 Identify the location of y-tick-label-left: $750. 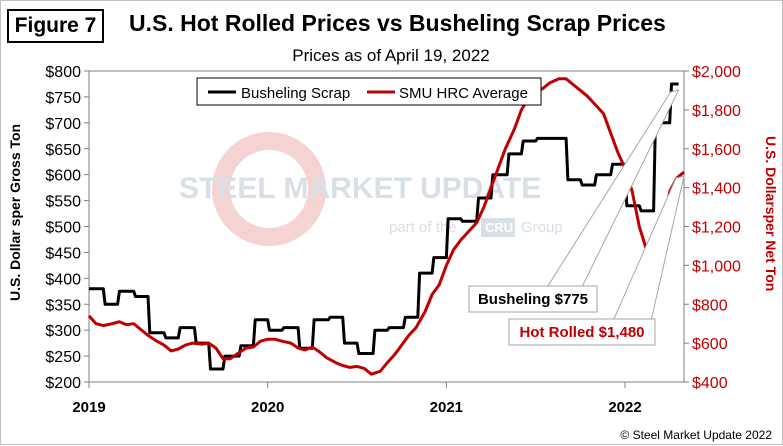
(63, 98).